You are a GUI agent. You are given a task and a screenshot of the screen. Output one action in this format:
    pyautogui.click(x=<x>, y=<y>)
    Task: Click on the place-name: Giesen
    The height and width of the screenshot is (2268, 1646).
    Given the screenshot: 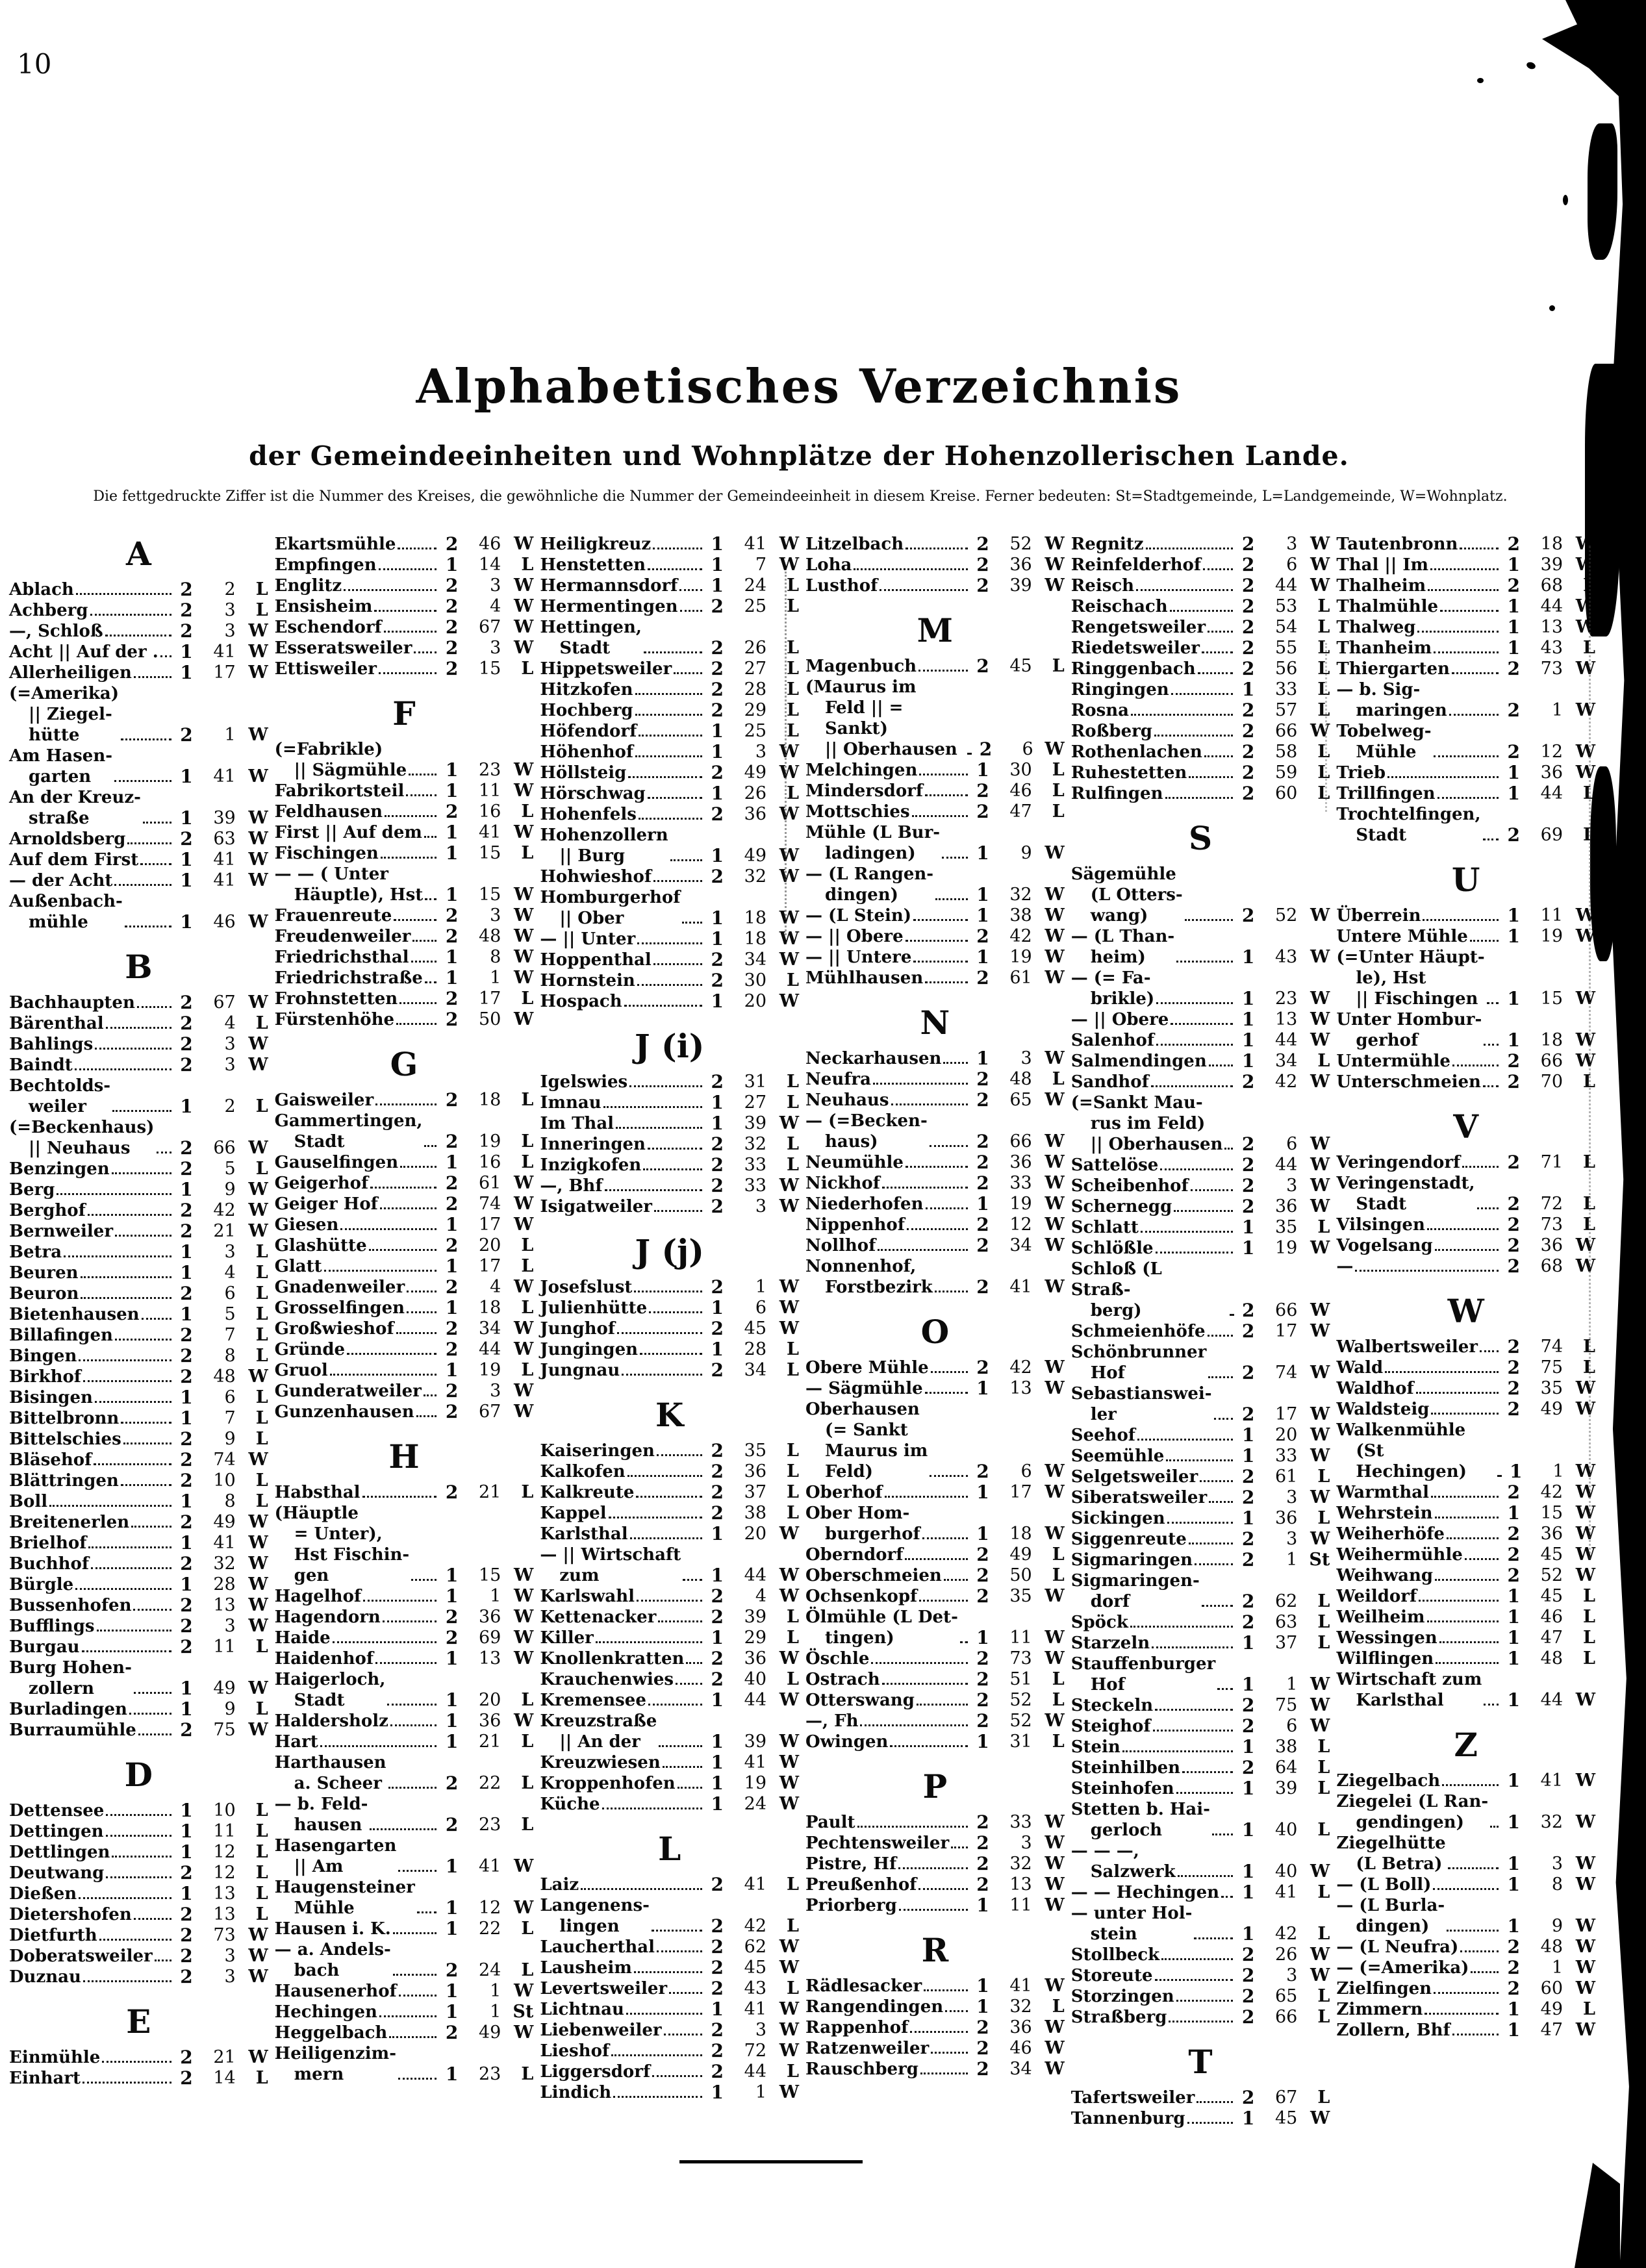 What is the action you would take?
    pyautogui.click(x=306, y=1225)
    